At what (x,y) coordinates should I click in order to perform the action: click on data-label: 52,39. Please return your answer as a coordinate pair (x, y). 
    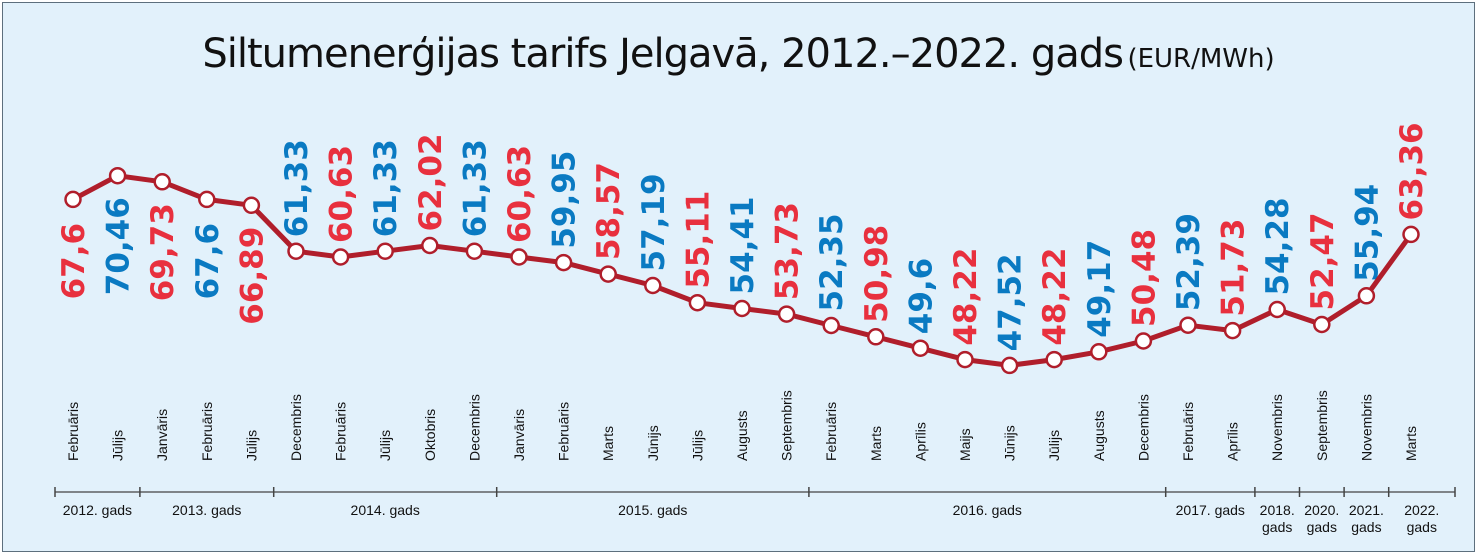
    Looking at the image, I should click on (1189, 262).